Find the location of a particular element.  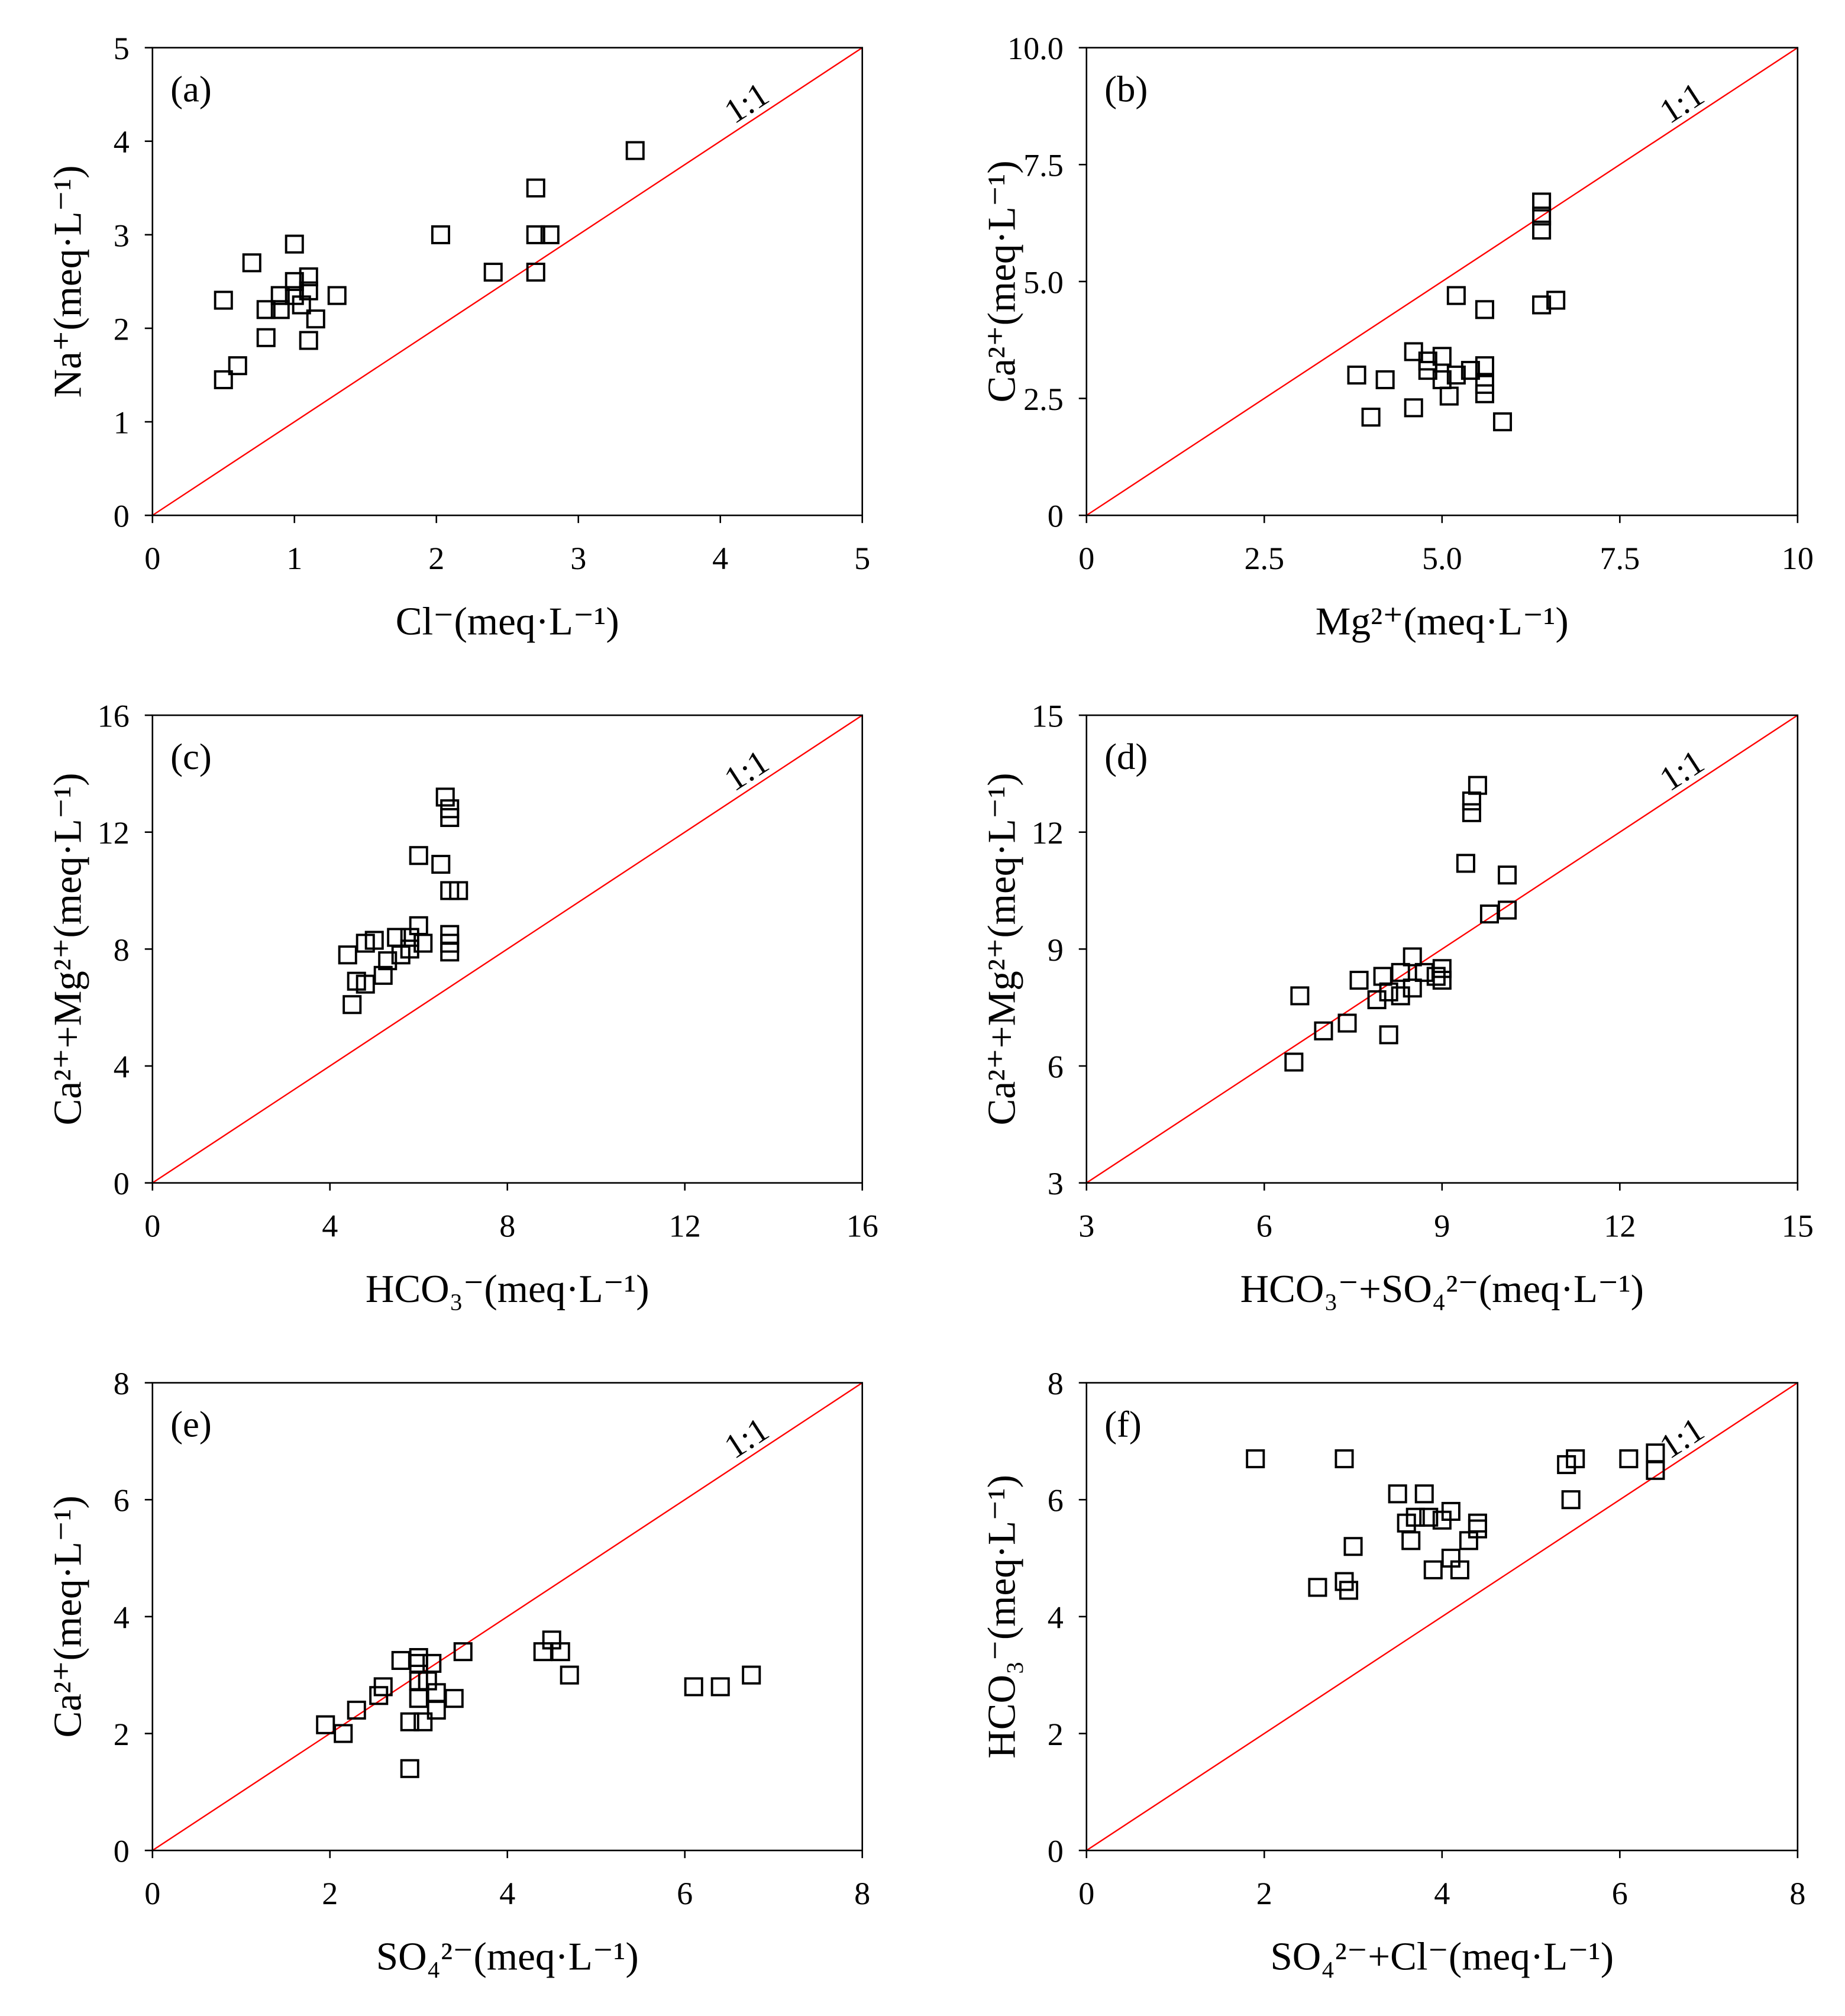

x-tick-label: 1 is located at coordinates (294, 558).